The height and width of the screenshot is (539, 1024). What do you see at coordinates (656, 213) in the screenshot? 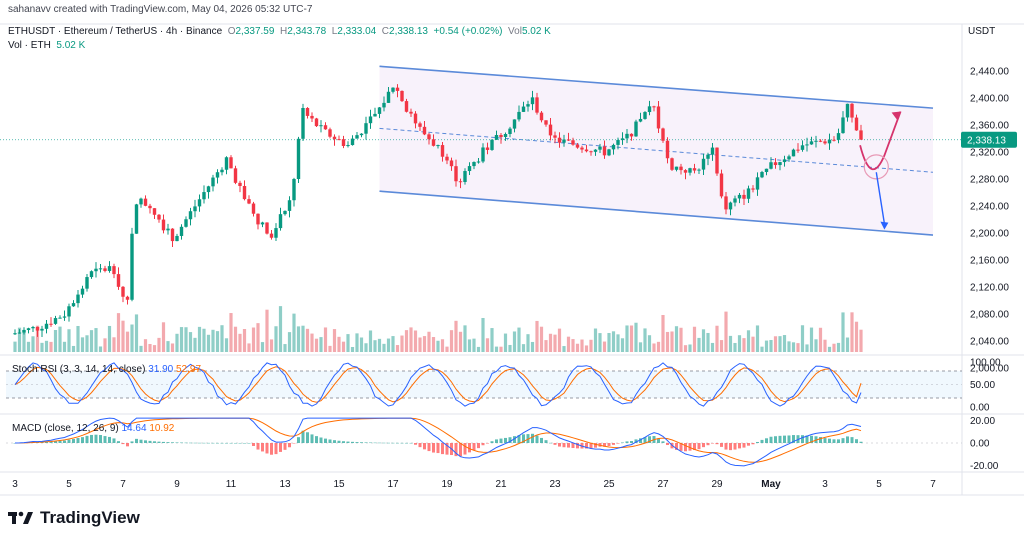
I see `channel-lower-line` at bounding box center [656, 213].